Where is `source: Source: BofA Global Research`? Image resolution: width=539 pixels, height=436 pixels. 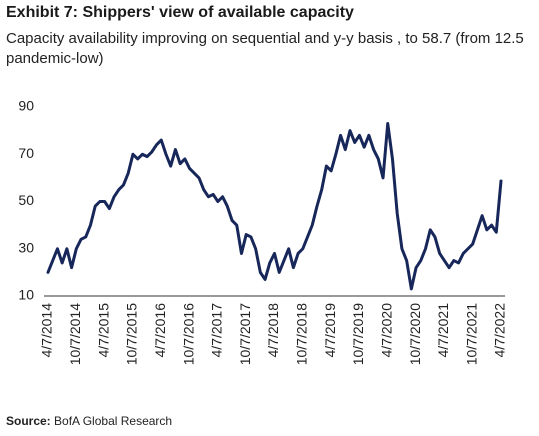
source: Source: BofA Global Research is located at coordinates (89, 421).